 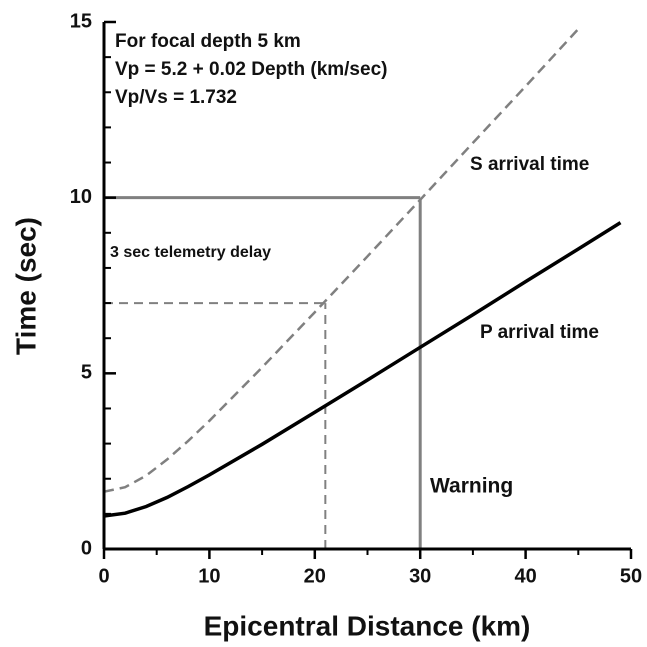 I want to click on annotation: Warning, so click(x=471, y=486).